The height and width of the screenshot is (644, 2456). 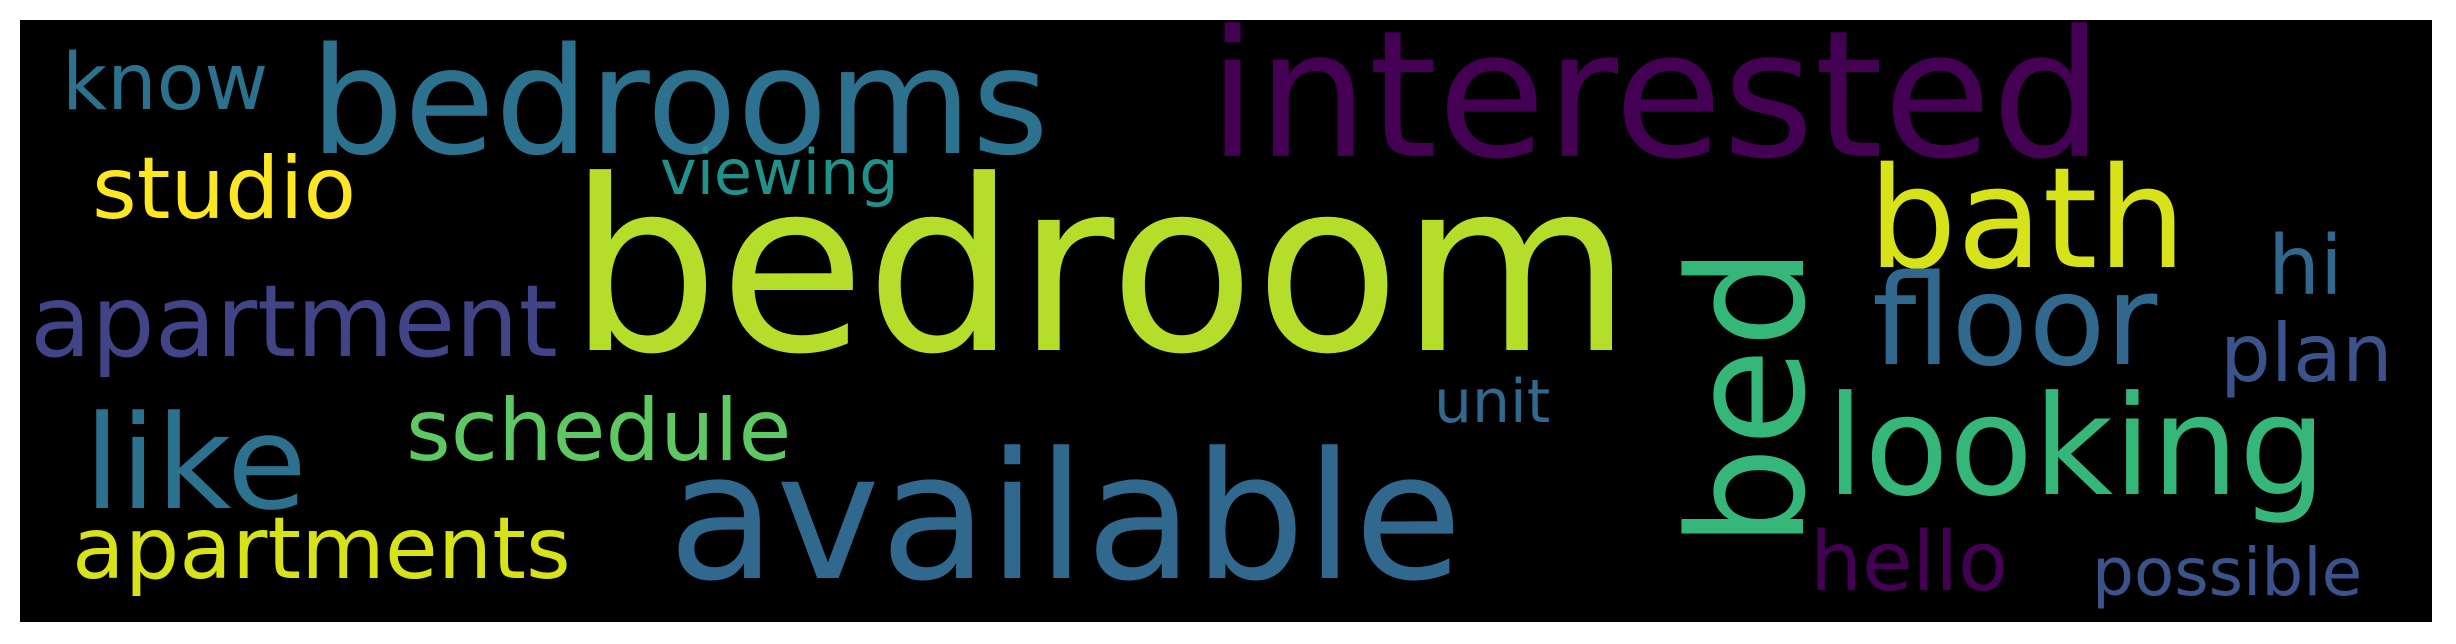 What do you see at coordinates (2027, 219) in the screenshot?
I see `word-bath: bath` at bounding box center [2027, 219].